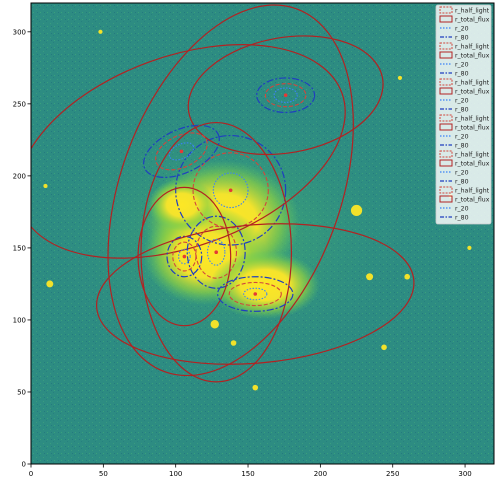 The width and height of the screenshot is (500, 482). Describe the element at coordinates (175, 474) in the screenshot. I see `x-tick-label: 100` at that location.